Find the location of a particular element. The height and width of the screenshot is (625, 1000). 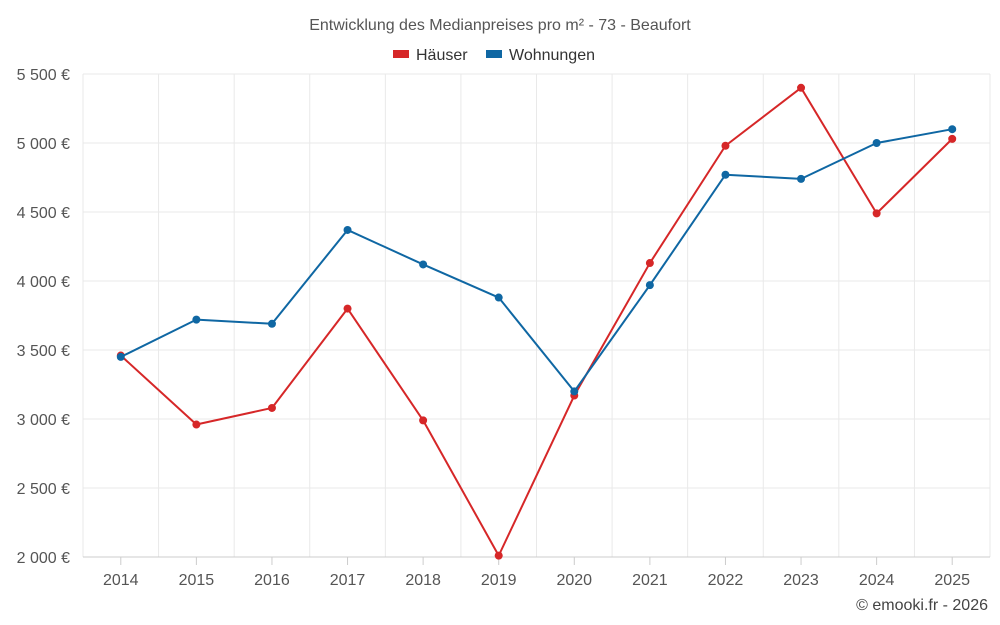

y-tick-label: 3 000 € is located at coordinates (43, 420).